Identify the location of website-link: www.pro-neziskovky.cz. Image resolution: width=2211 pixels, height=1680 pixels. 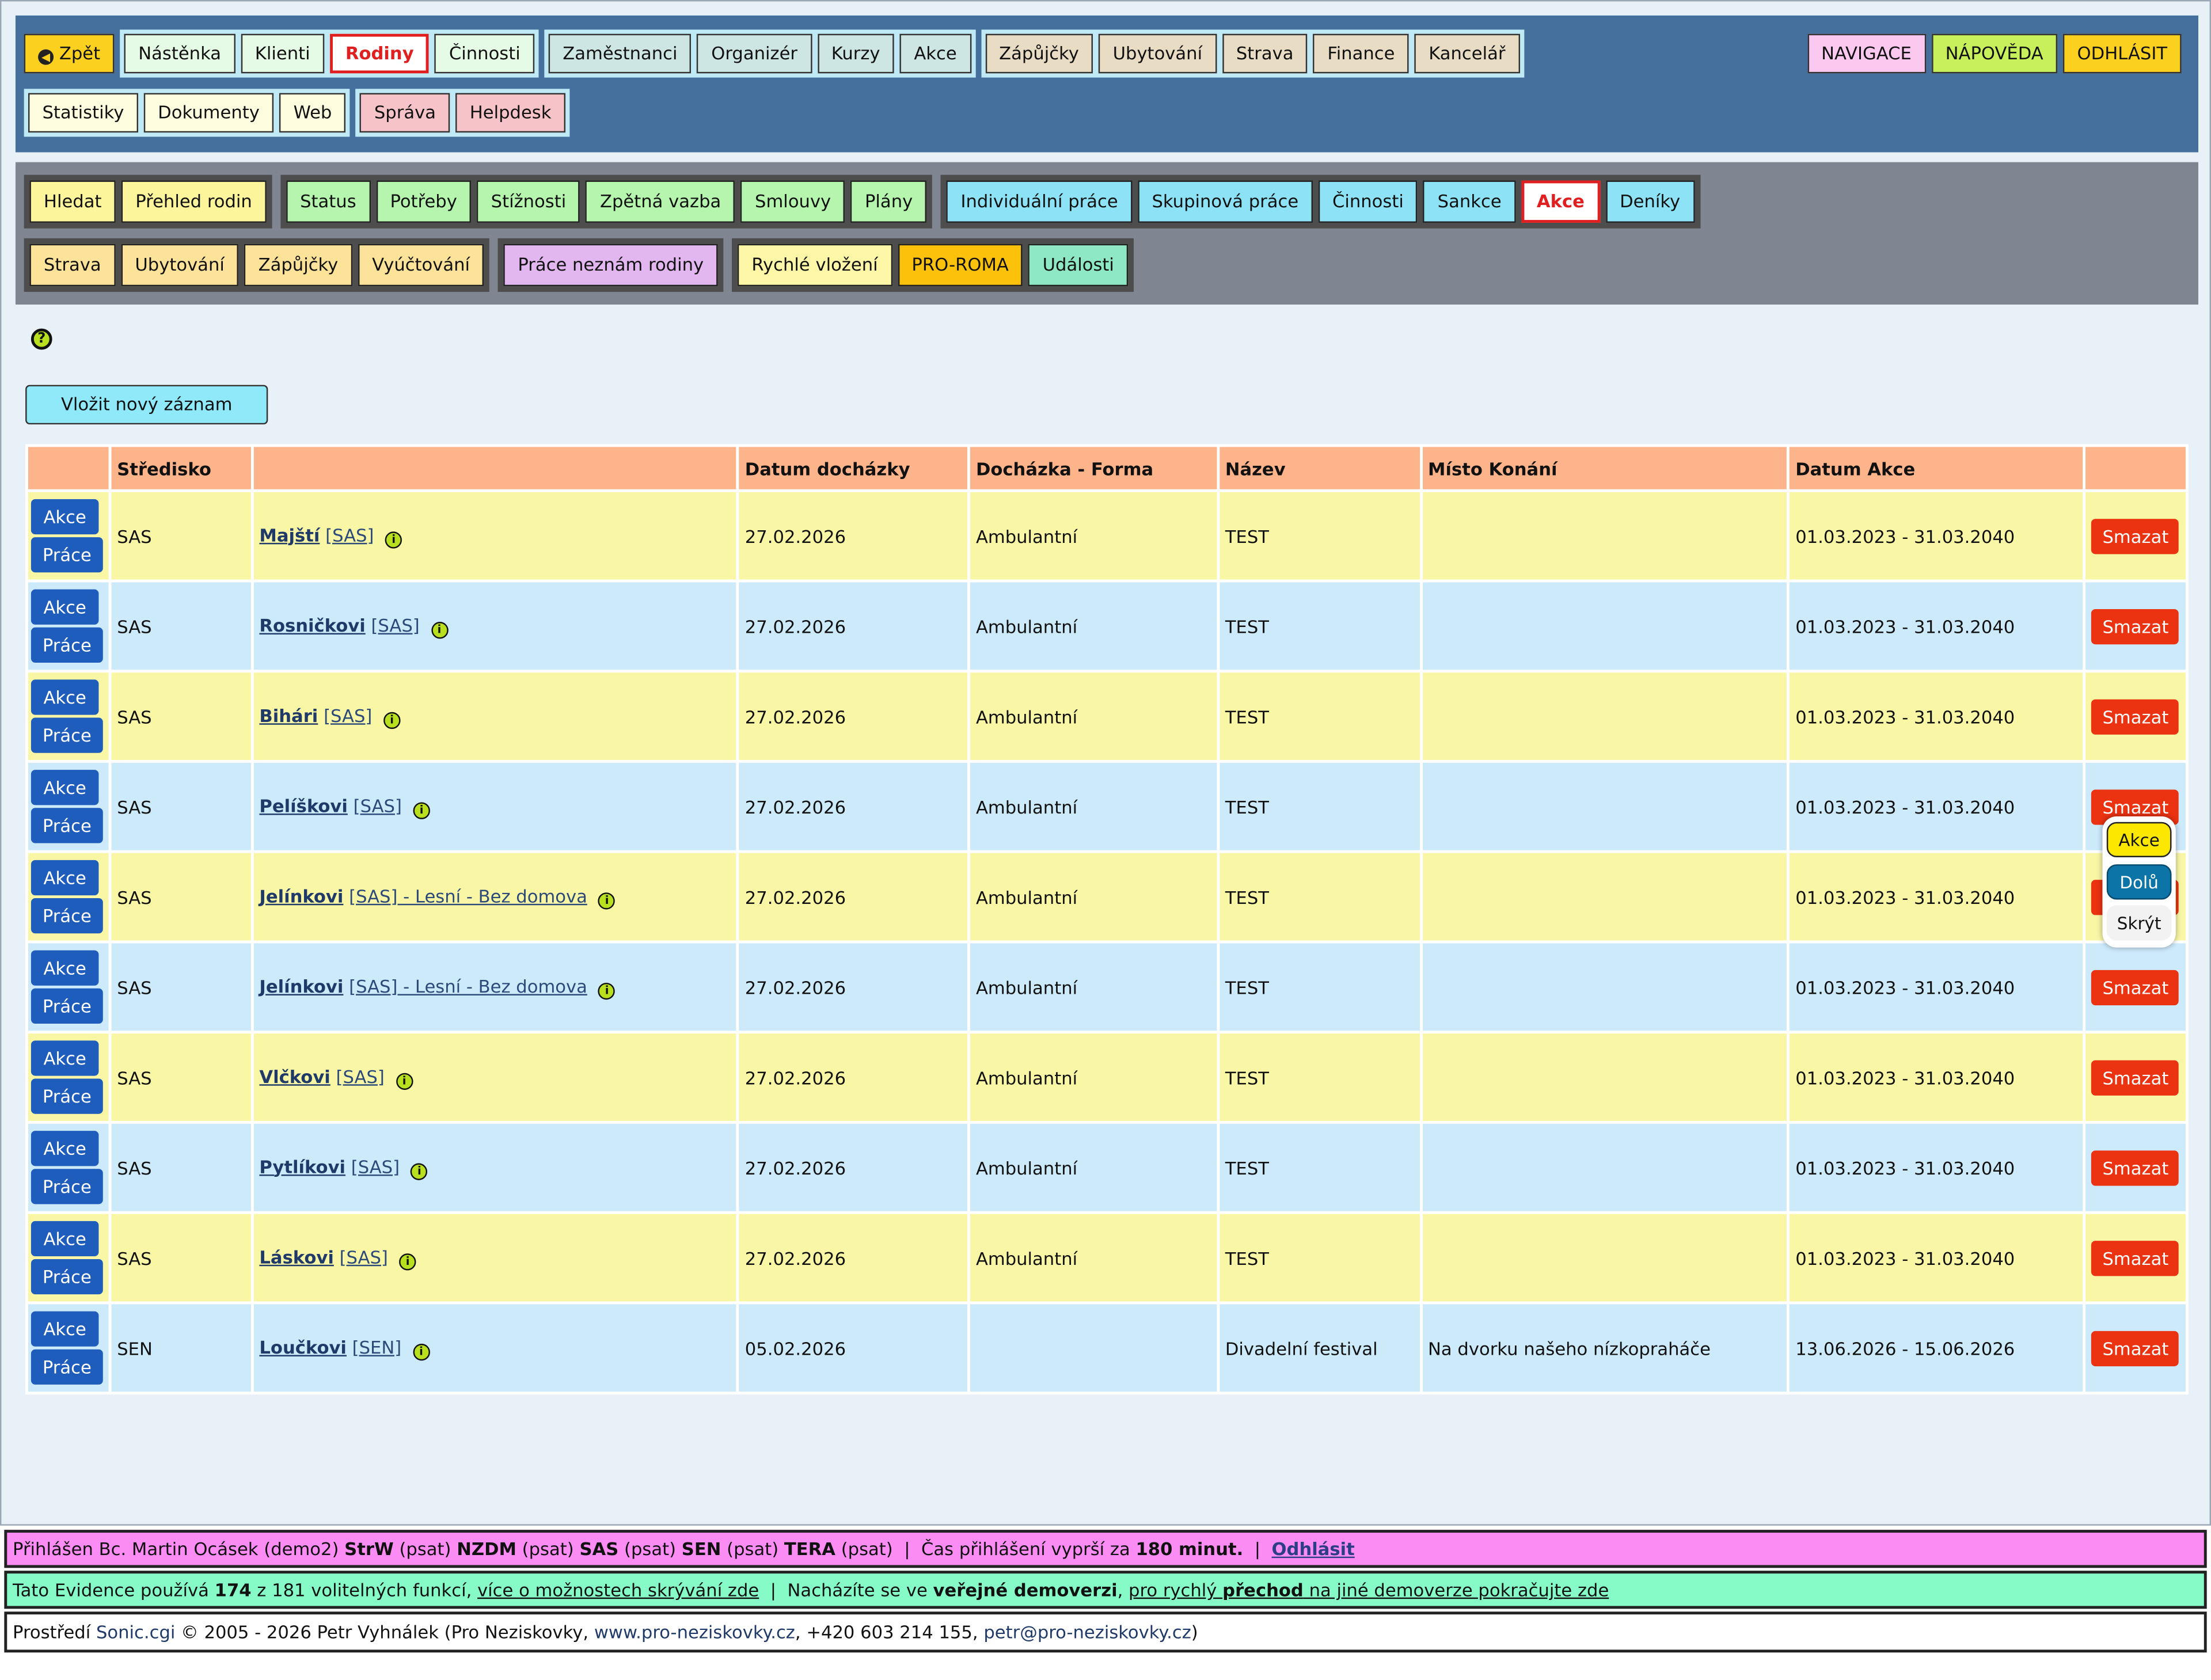
(695, 1632).